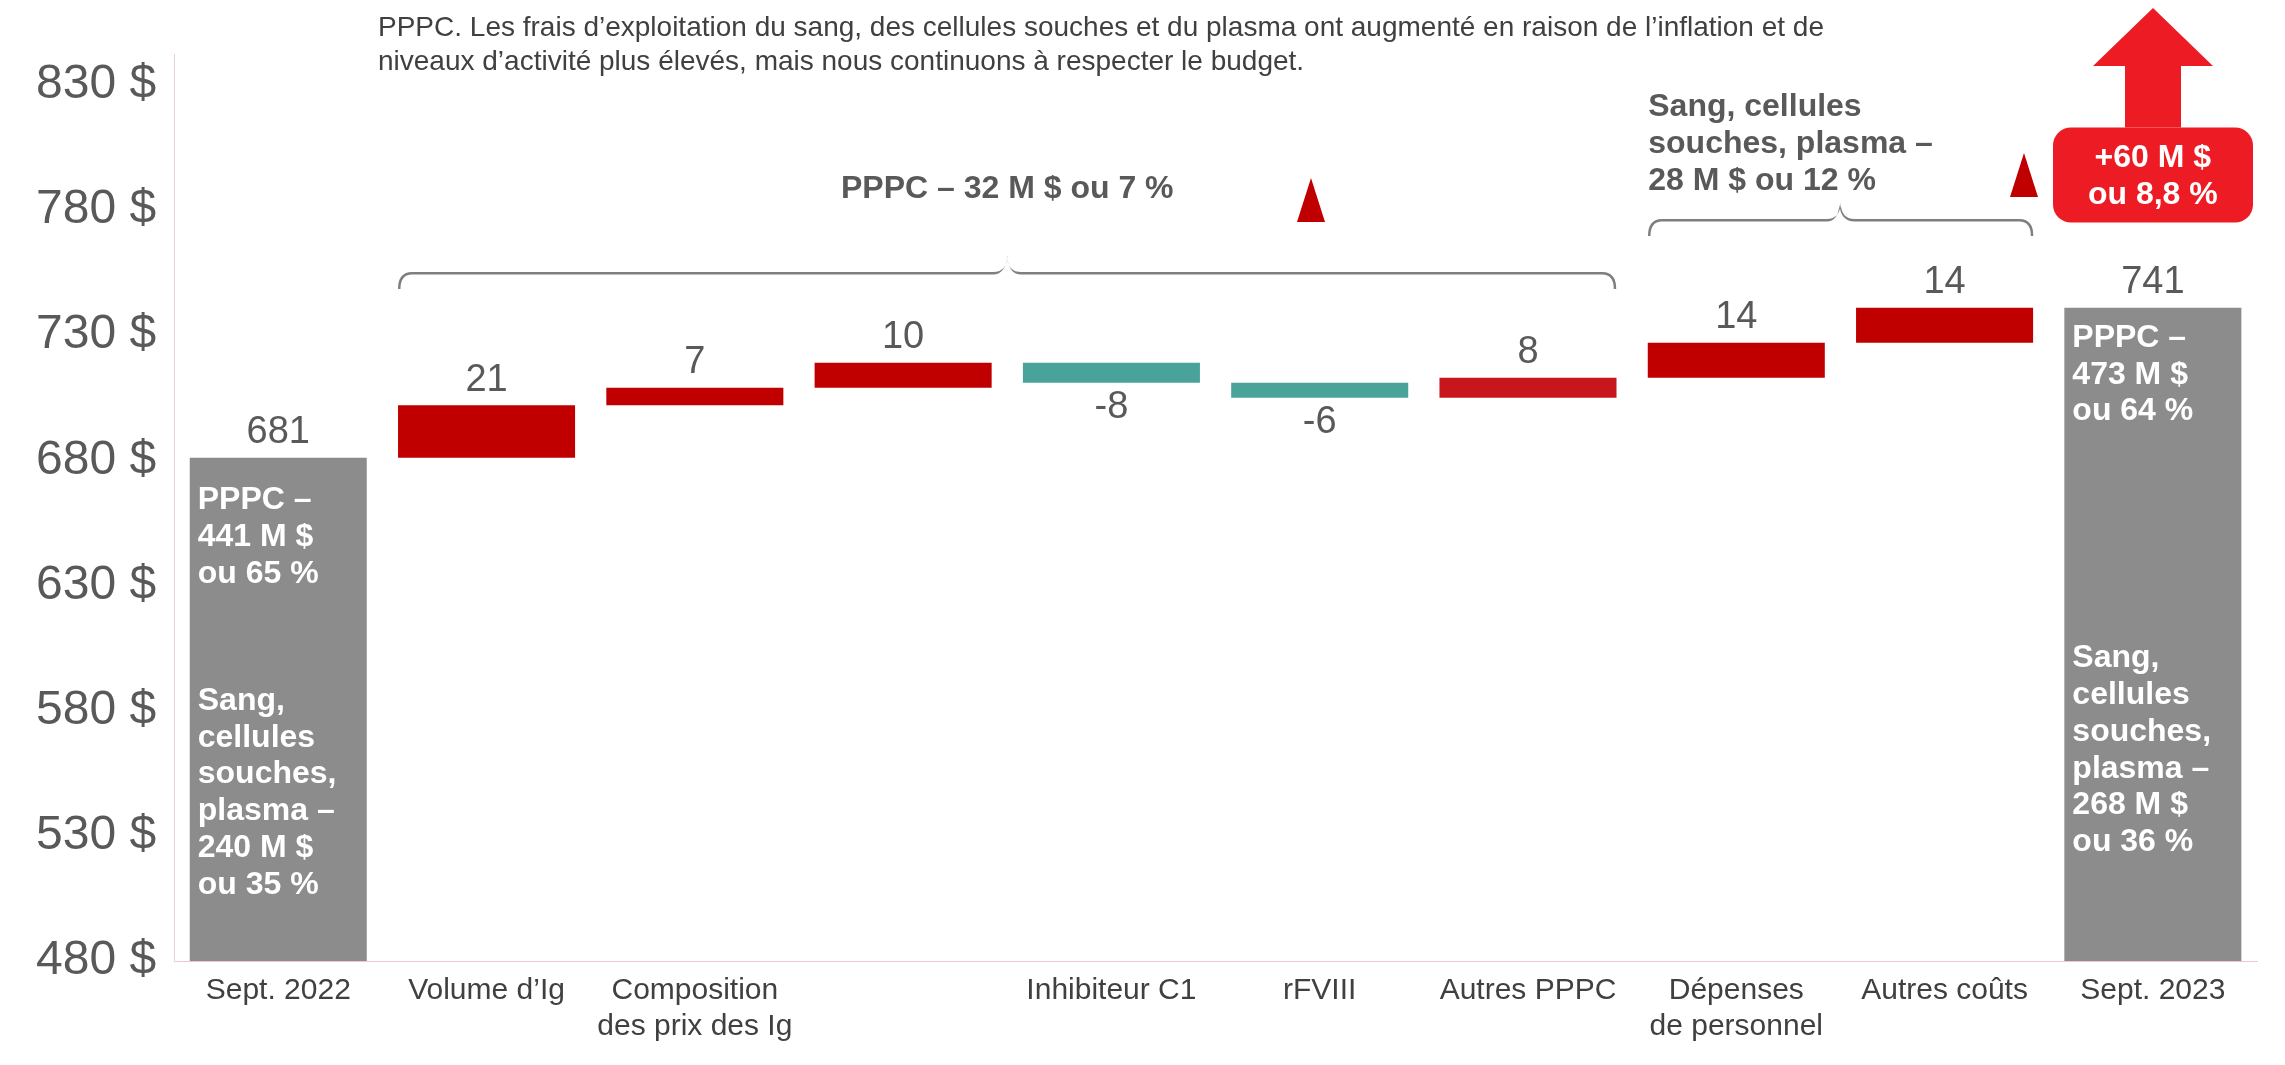  What do you see at coordinates (278, 989) in the screenshot?
I see `x-tick-label: Sept. 2022` at bounding box center [278, 989].